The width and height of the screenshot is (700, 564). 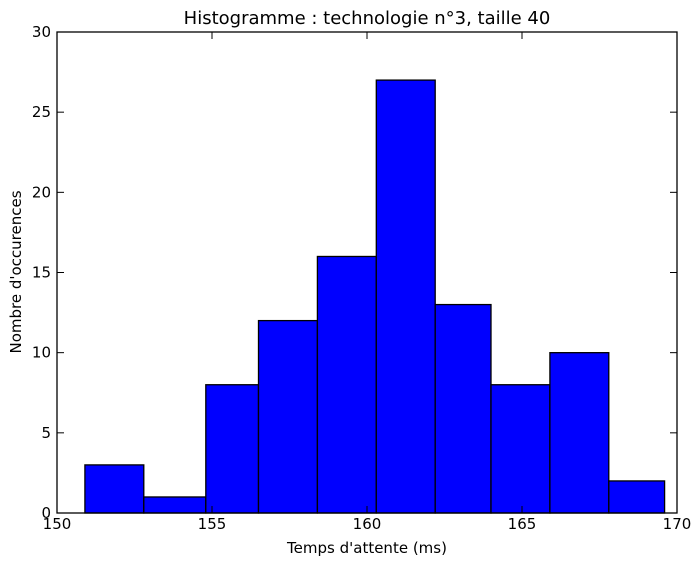 I want to click on y-tick-label: 15, so click(x=41, y=273).